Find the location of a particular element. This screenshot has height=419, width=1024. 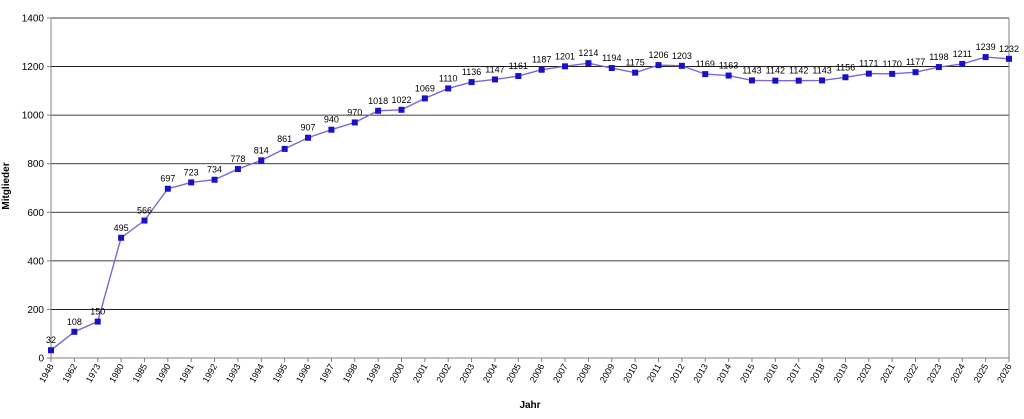

data-label: 1156 is located at coordinates (845, 67).